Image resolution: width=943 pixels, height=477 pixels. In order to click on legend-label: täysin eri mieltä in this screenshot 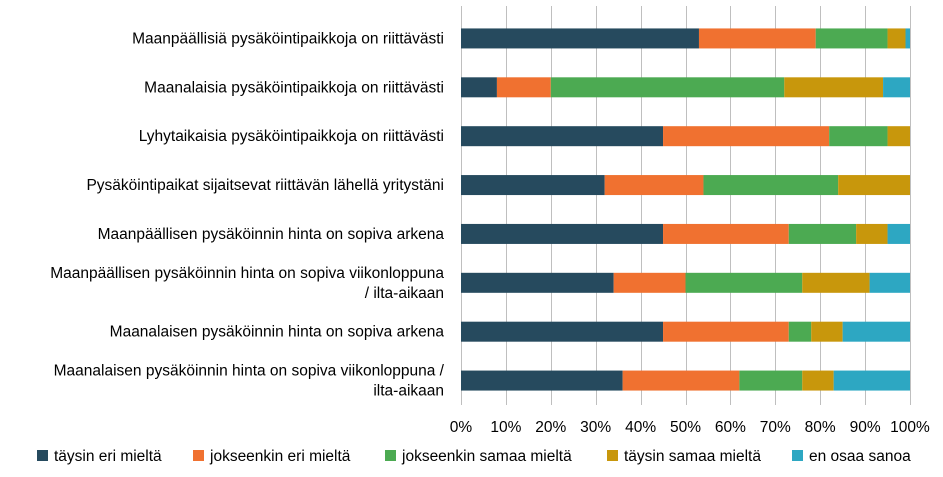, I will do `click(108, 456)`.